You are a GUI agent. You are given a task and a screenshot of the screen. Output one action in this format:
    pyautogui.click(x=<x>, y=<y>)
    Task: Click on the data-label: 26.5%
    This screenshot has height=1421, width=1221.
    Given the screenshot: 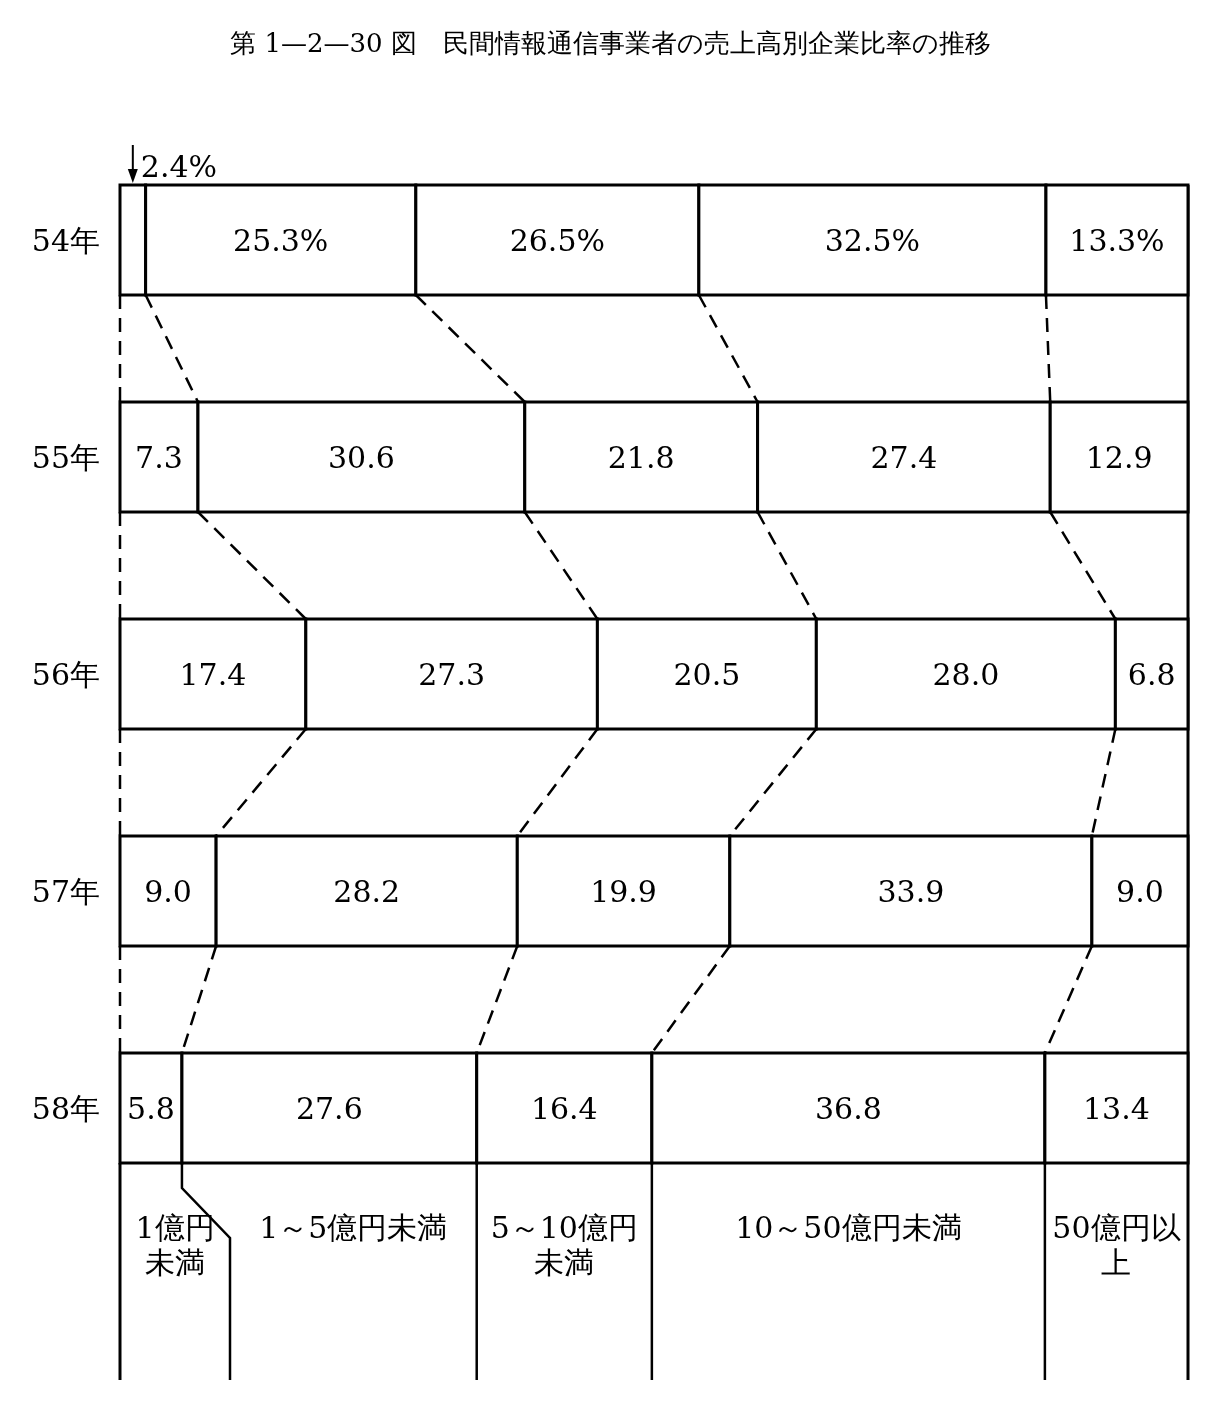 What is the action you would take?
    pyautogui.click(x=557, y=240)
    